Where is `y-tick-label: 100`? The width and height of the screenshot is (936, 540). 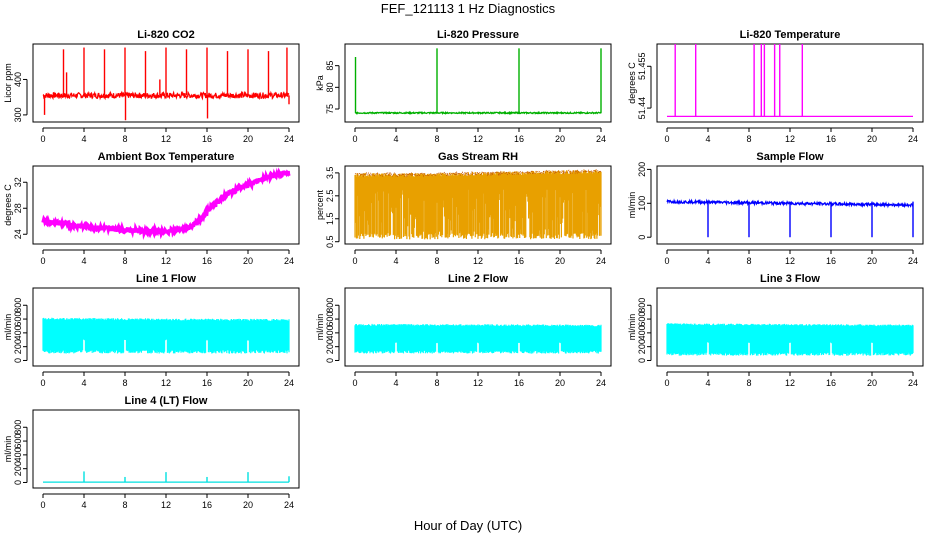
y-tick-label: 100 is located at coordinates (642, 203).